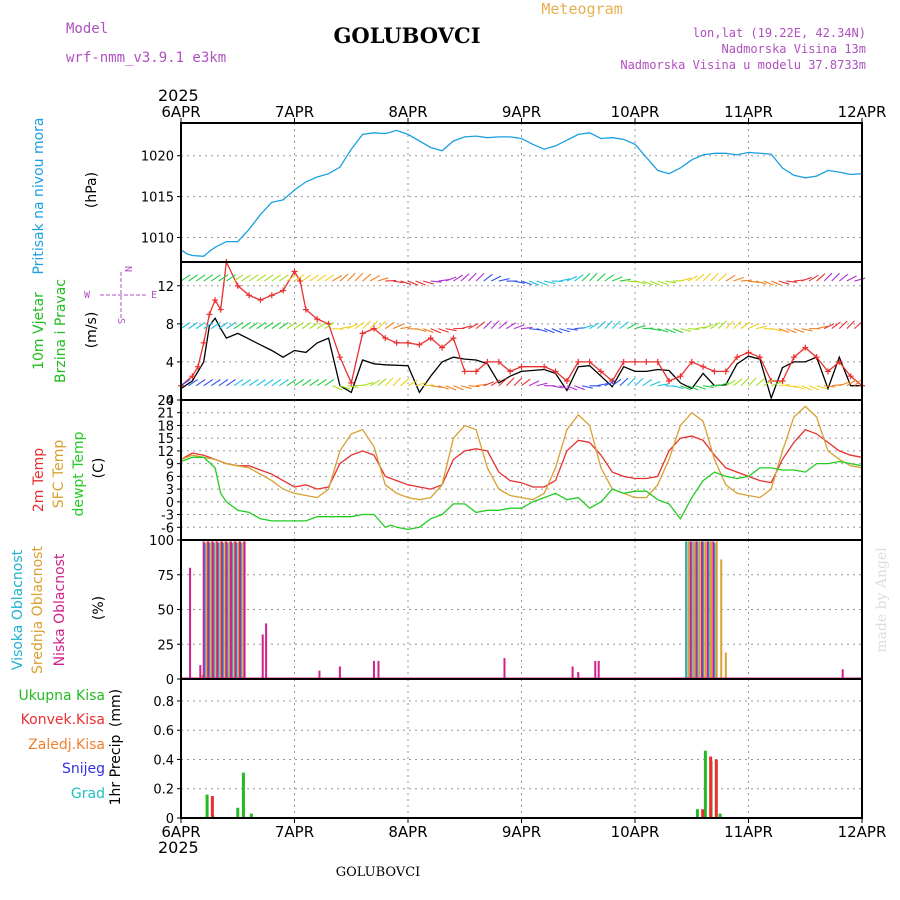  I want to click on x-tick-label-top: 10APR, so click(635, 112).